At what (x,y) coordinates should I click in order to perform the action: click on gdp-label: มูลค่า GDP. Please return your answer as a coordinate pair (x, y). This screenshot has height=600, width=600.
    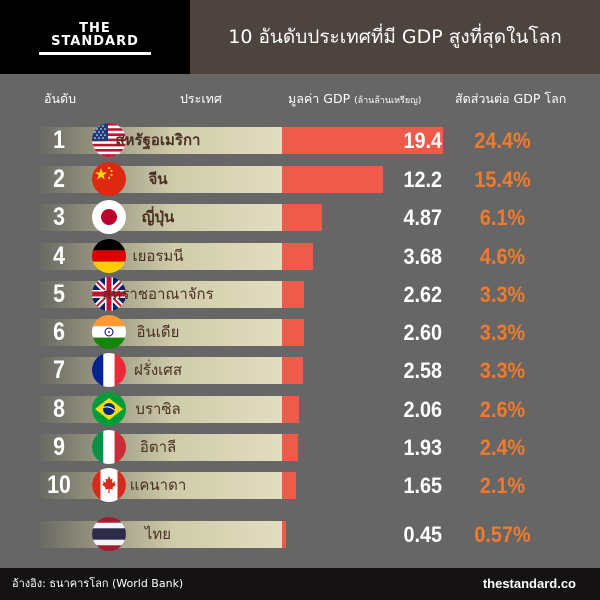
    Looking at the image, I should click on (319, 98).